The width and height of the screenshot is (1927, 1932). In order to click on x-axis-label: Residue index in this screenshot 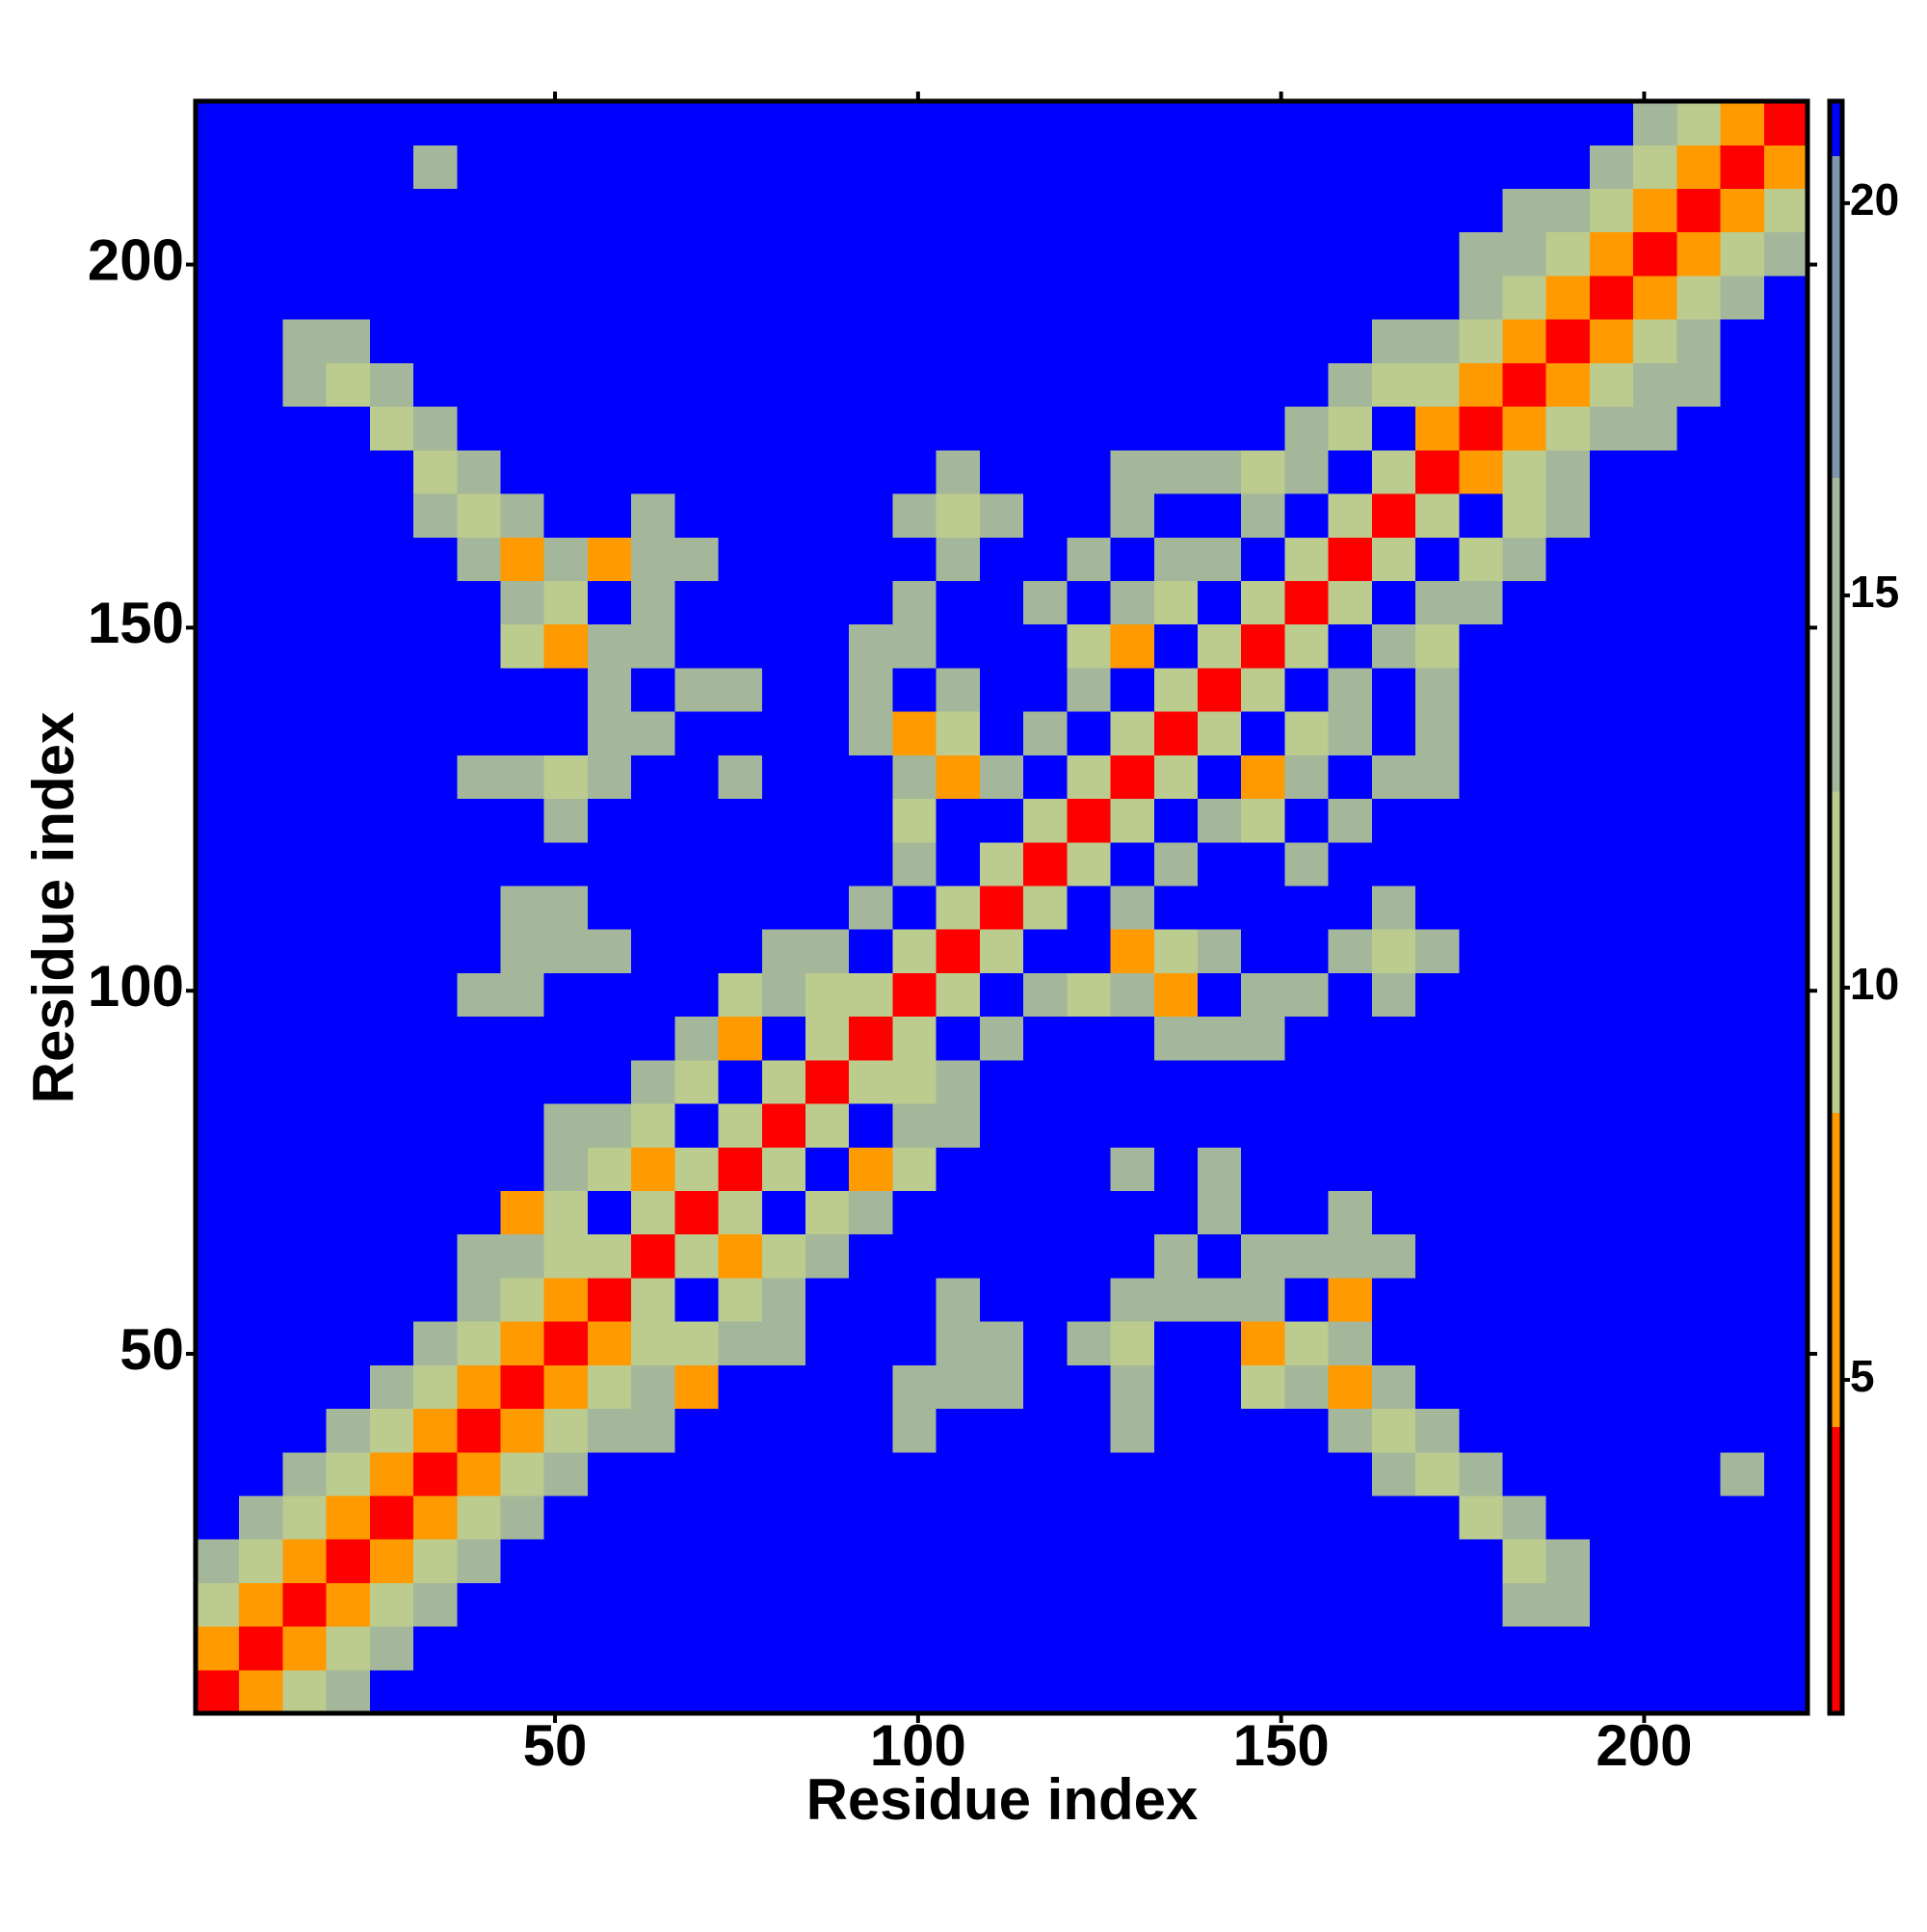, I will do `click(1003, 1799)`.